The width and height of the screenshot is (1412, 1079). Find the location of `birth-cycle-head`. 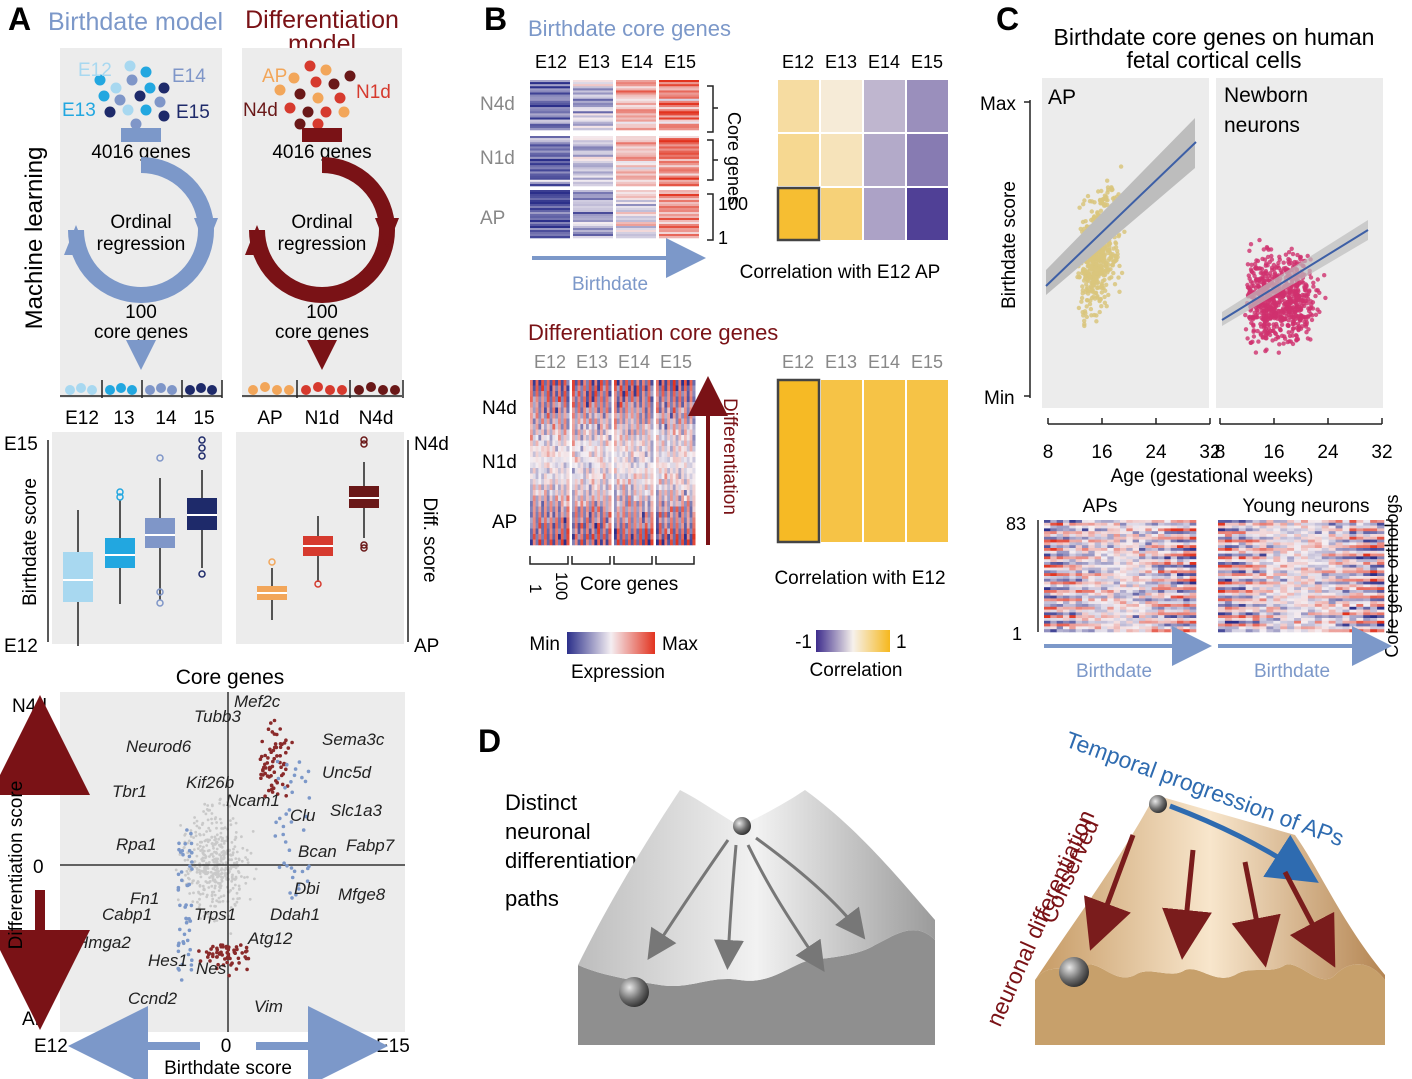

birth-cycle-head is located at coordinates (76, 240).